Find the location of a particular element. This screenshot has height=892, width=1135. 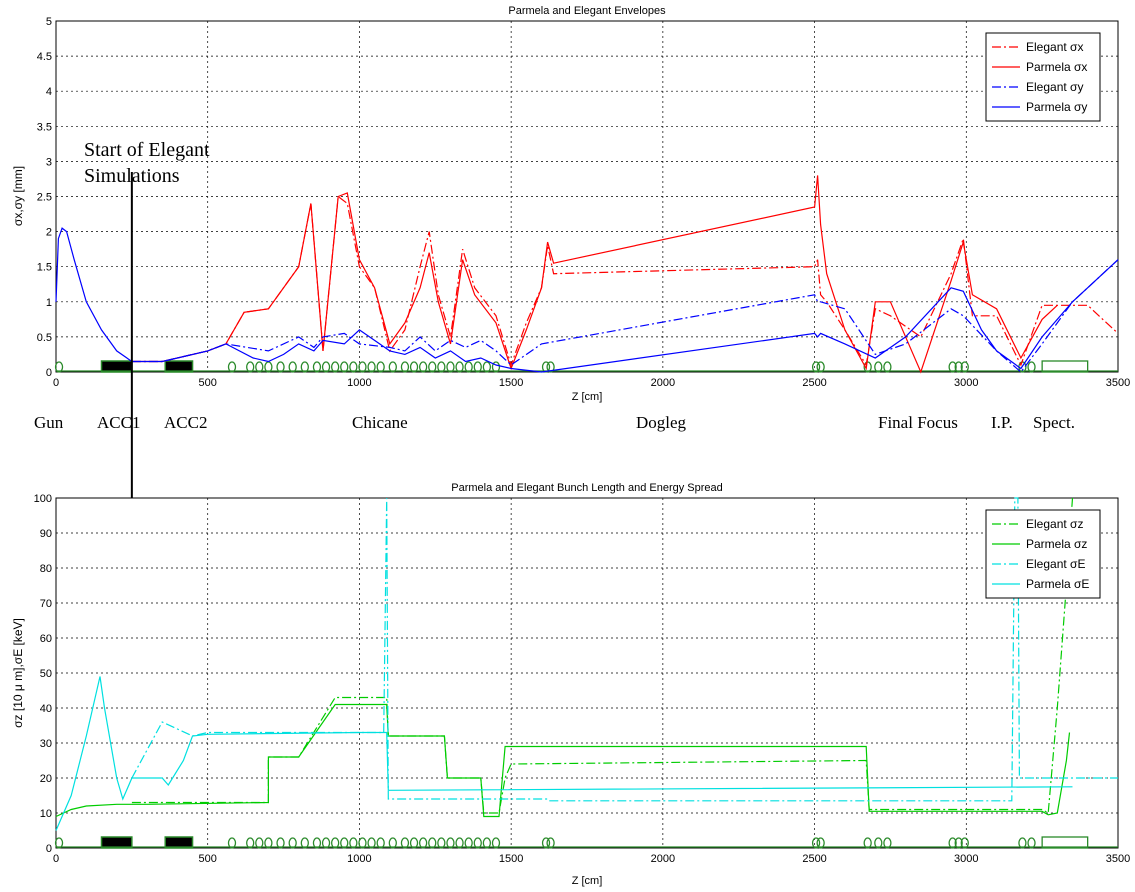

envelope-y-tick-label: 0.5 is located at coordinates (44, 338).